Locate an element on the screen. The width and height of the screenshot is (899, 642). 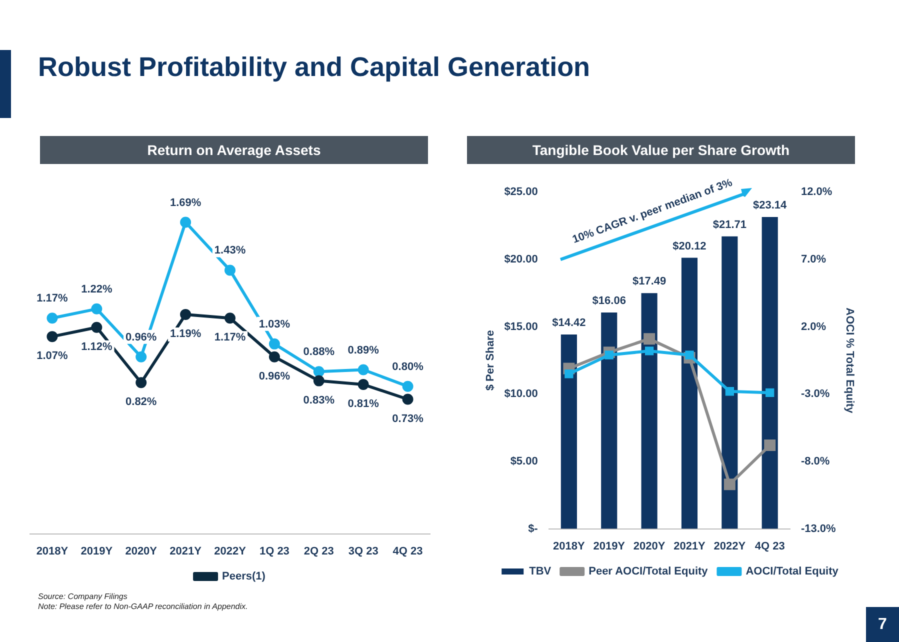
data-label: 0.83% is located at coordinates (319, 400).